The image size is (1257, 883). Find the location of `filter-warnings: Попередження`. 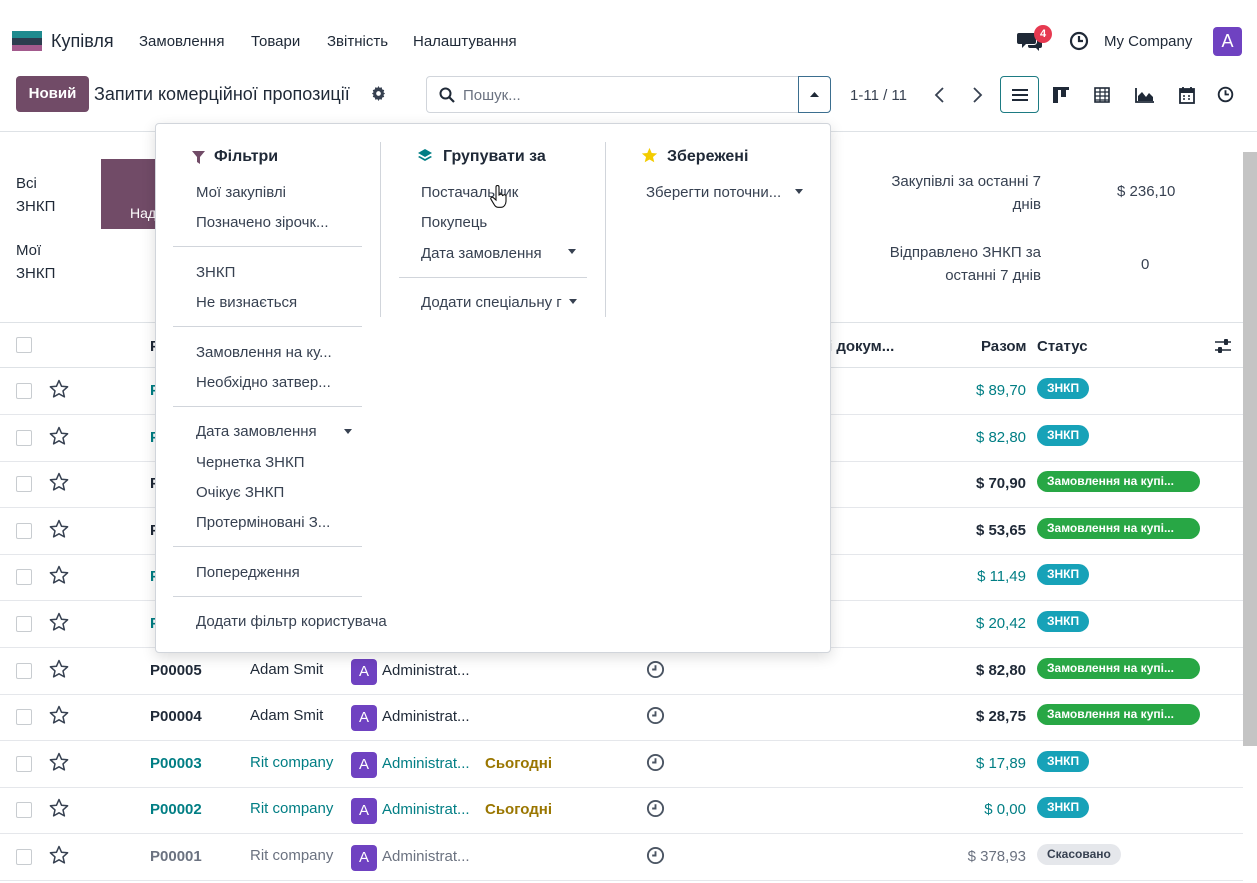

filter-warnings: Попередження is located at coordinates (248, 572).